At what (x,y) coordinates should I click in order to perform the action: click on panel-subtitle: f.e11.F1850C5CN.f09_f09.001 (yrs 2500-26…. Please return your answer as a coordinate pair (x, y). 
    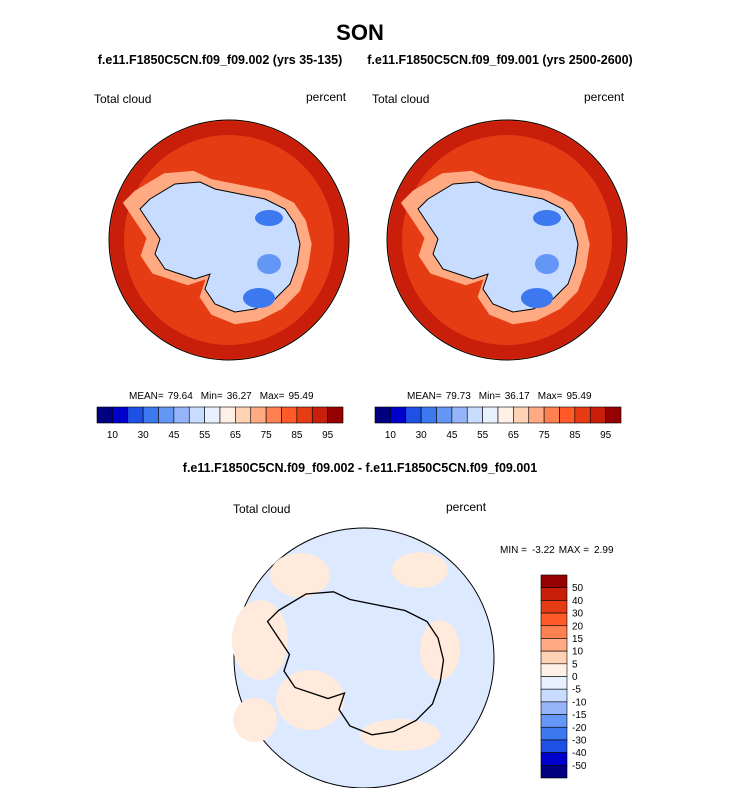
    Looking at the image, I should click on (499, 60).